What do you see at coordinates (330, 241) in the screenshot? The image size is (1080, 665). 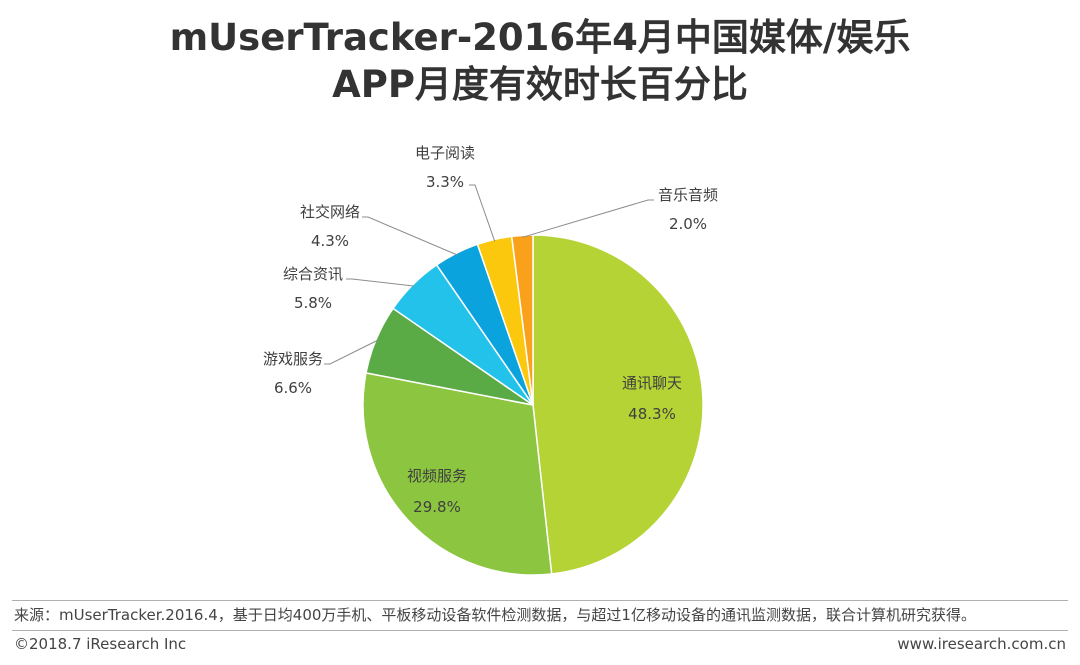 I see `slice-value-4: 4.3%` at bounding box center [330, 241].